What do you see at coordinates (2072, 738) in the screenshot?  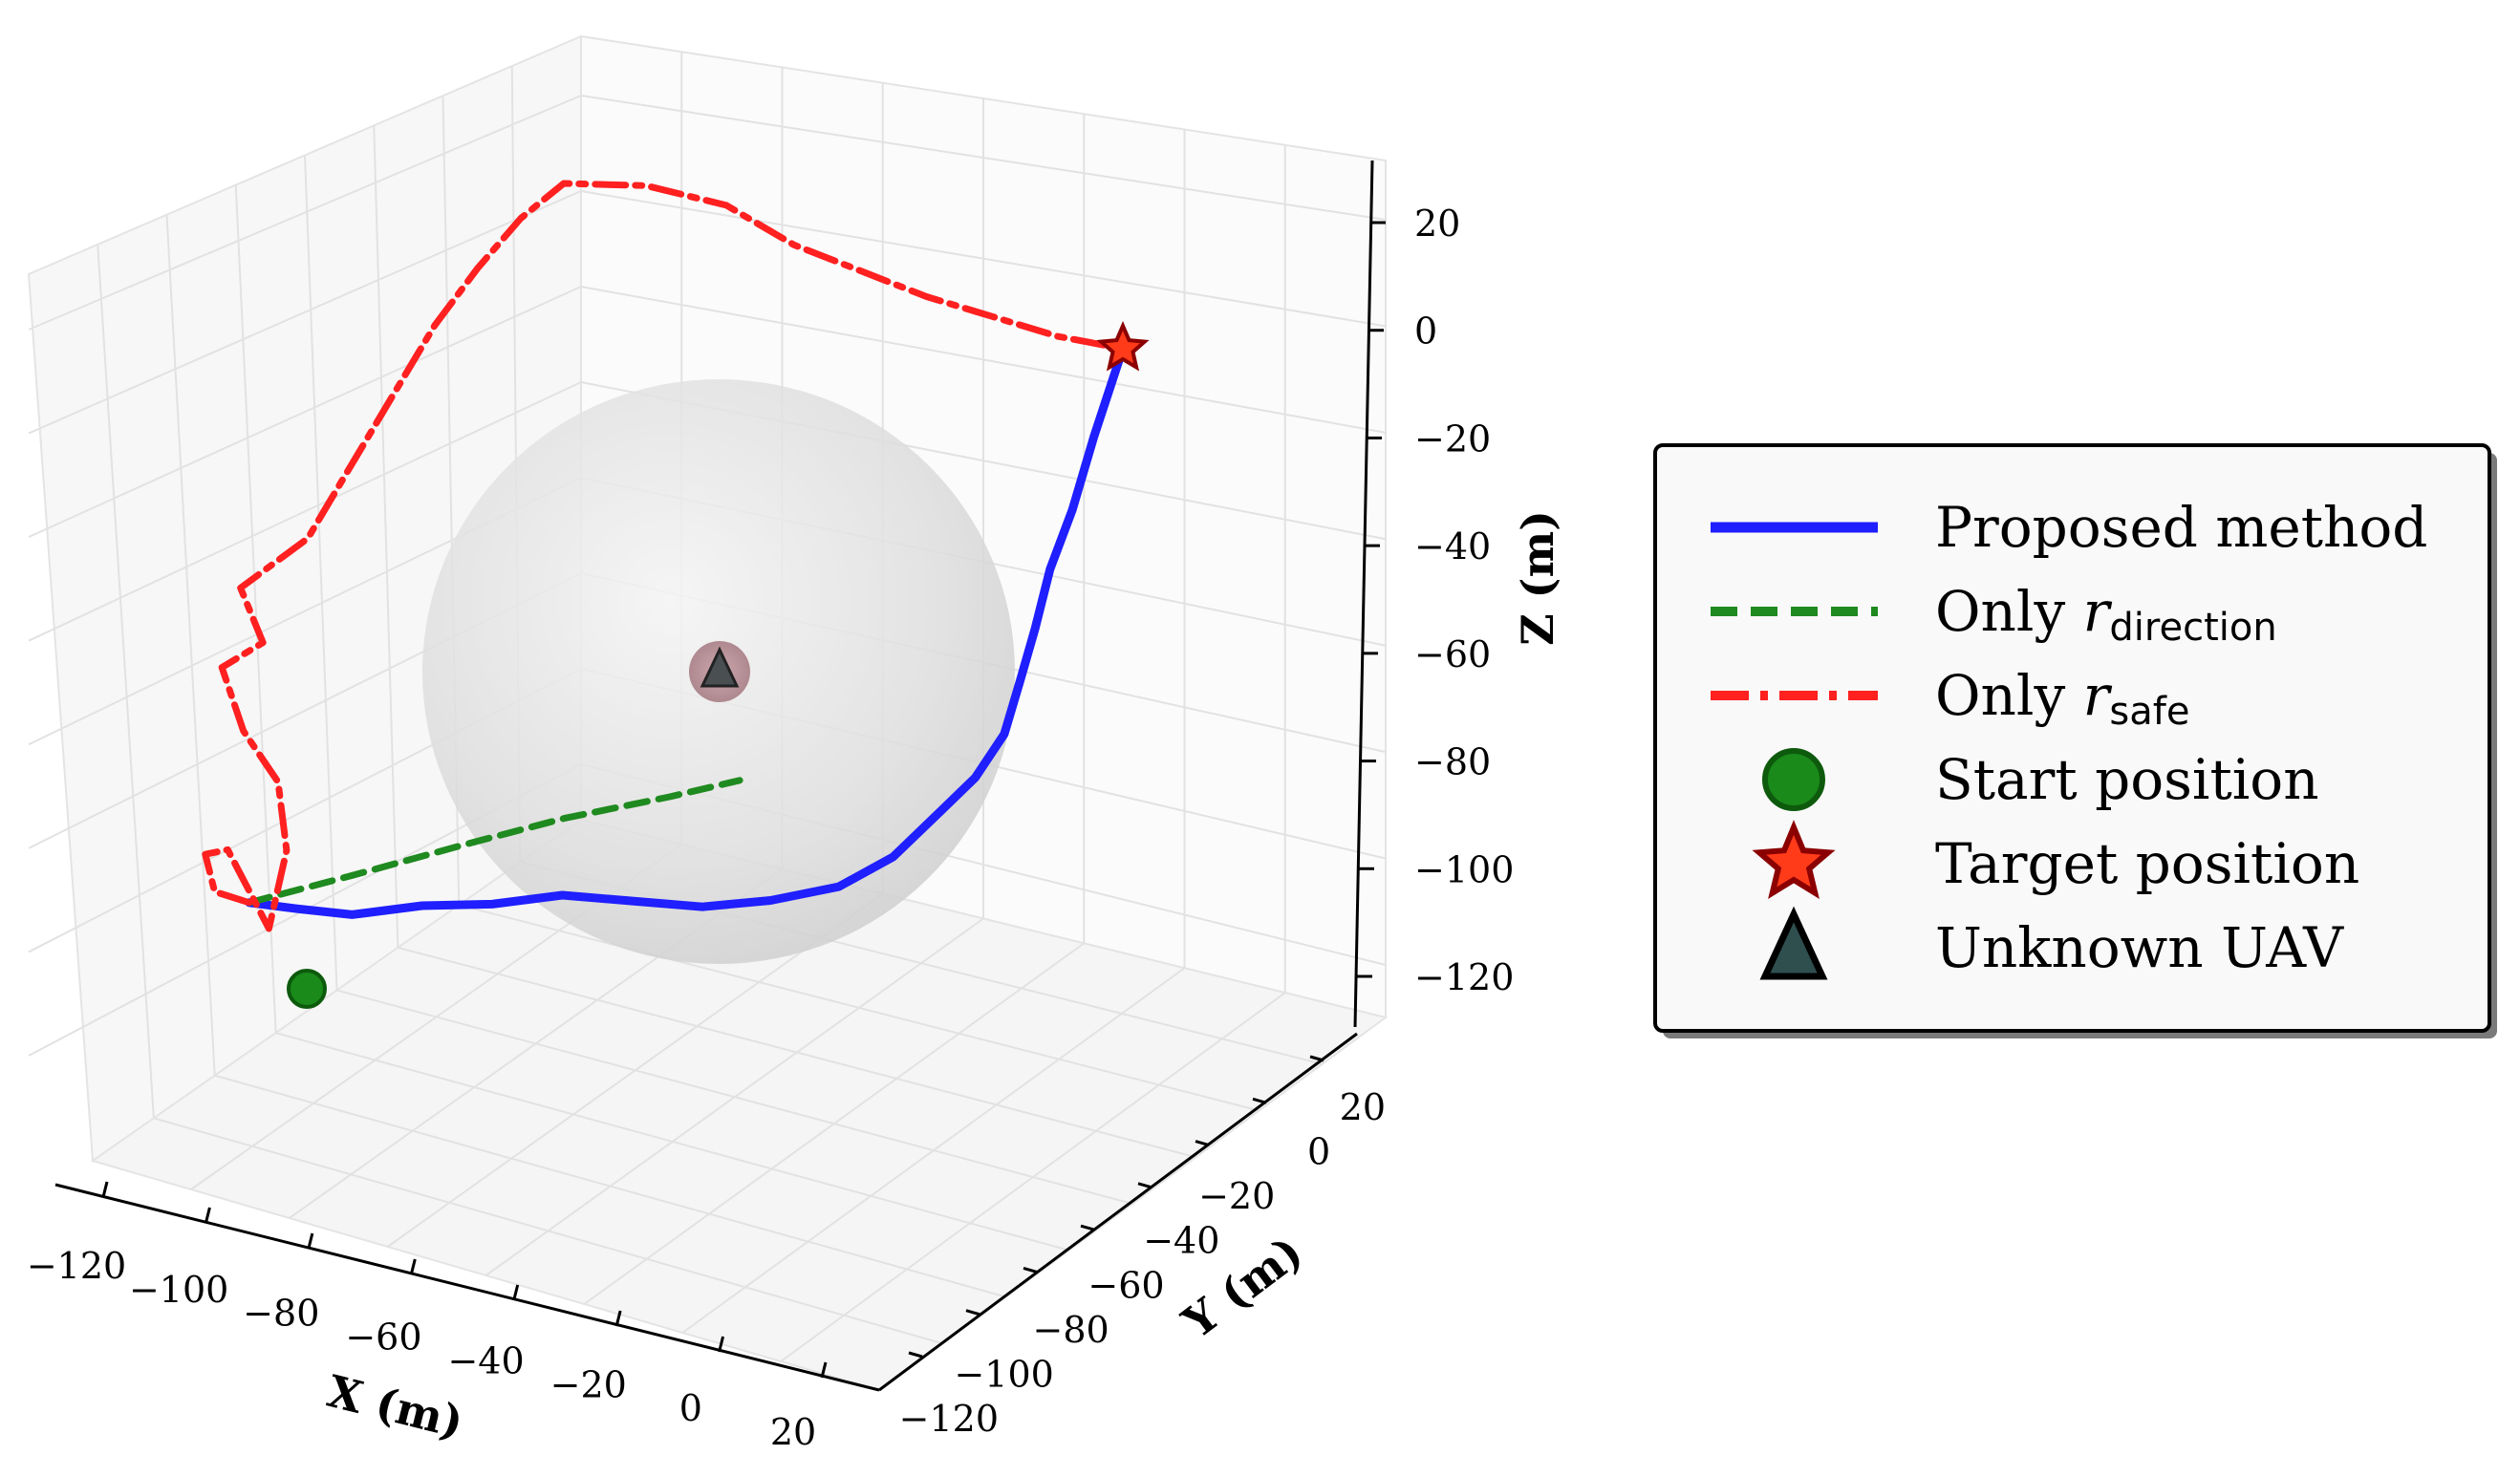 I see `legend-box` at bounding box center [2072, 738].